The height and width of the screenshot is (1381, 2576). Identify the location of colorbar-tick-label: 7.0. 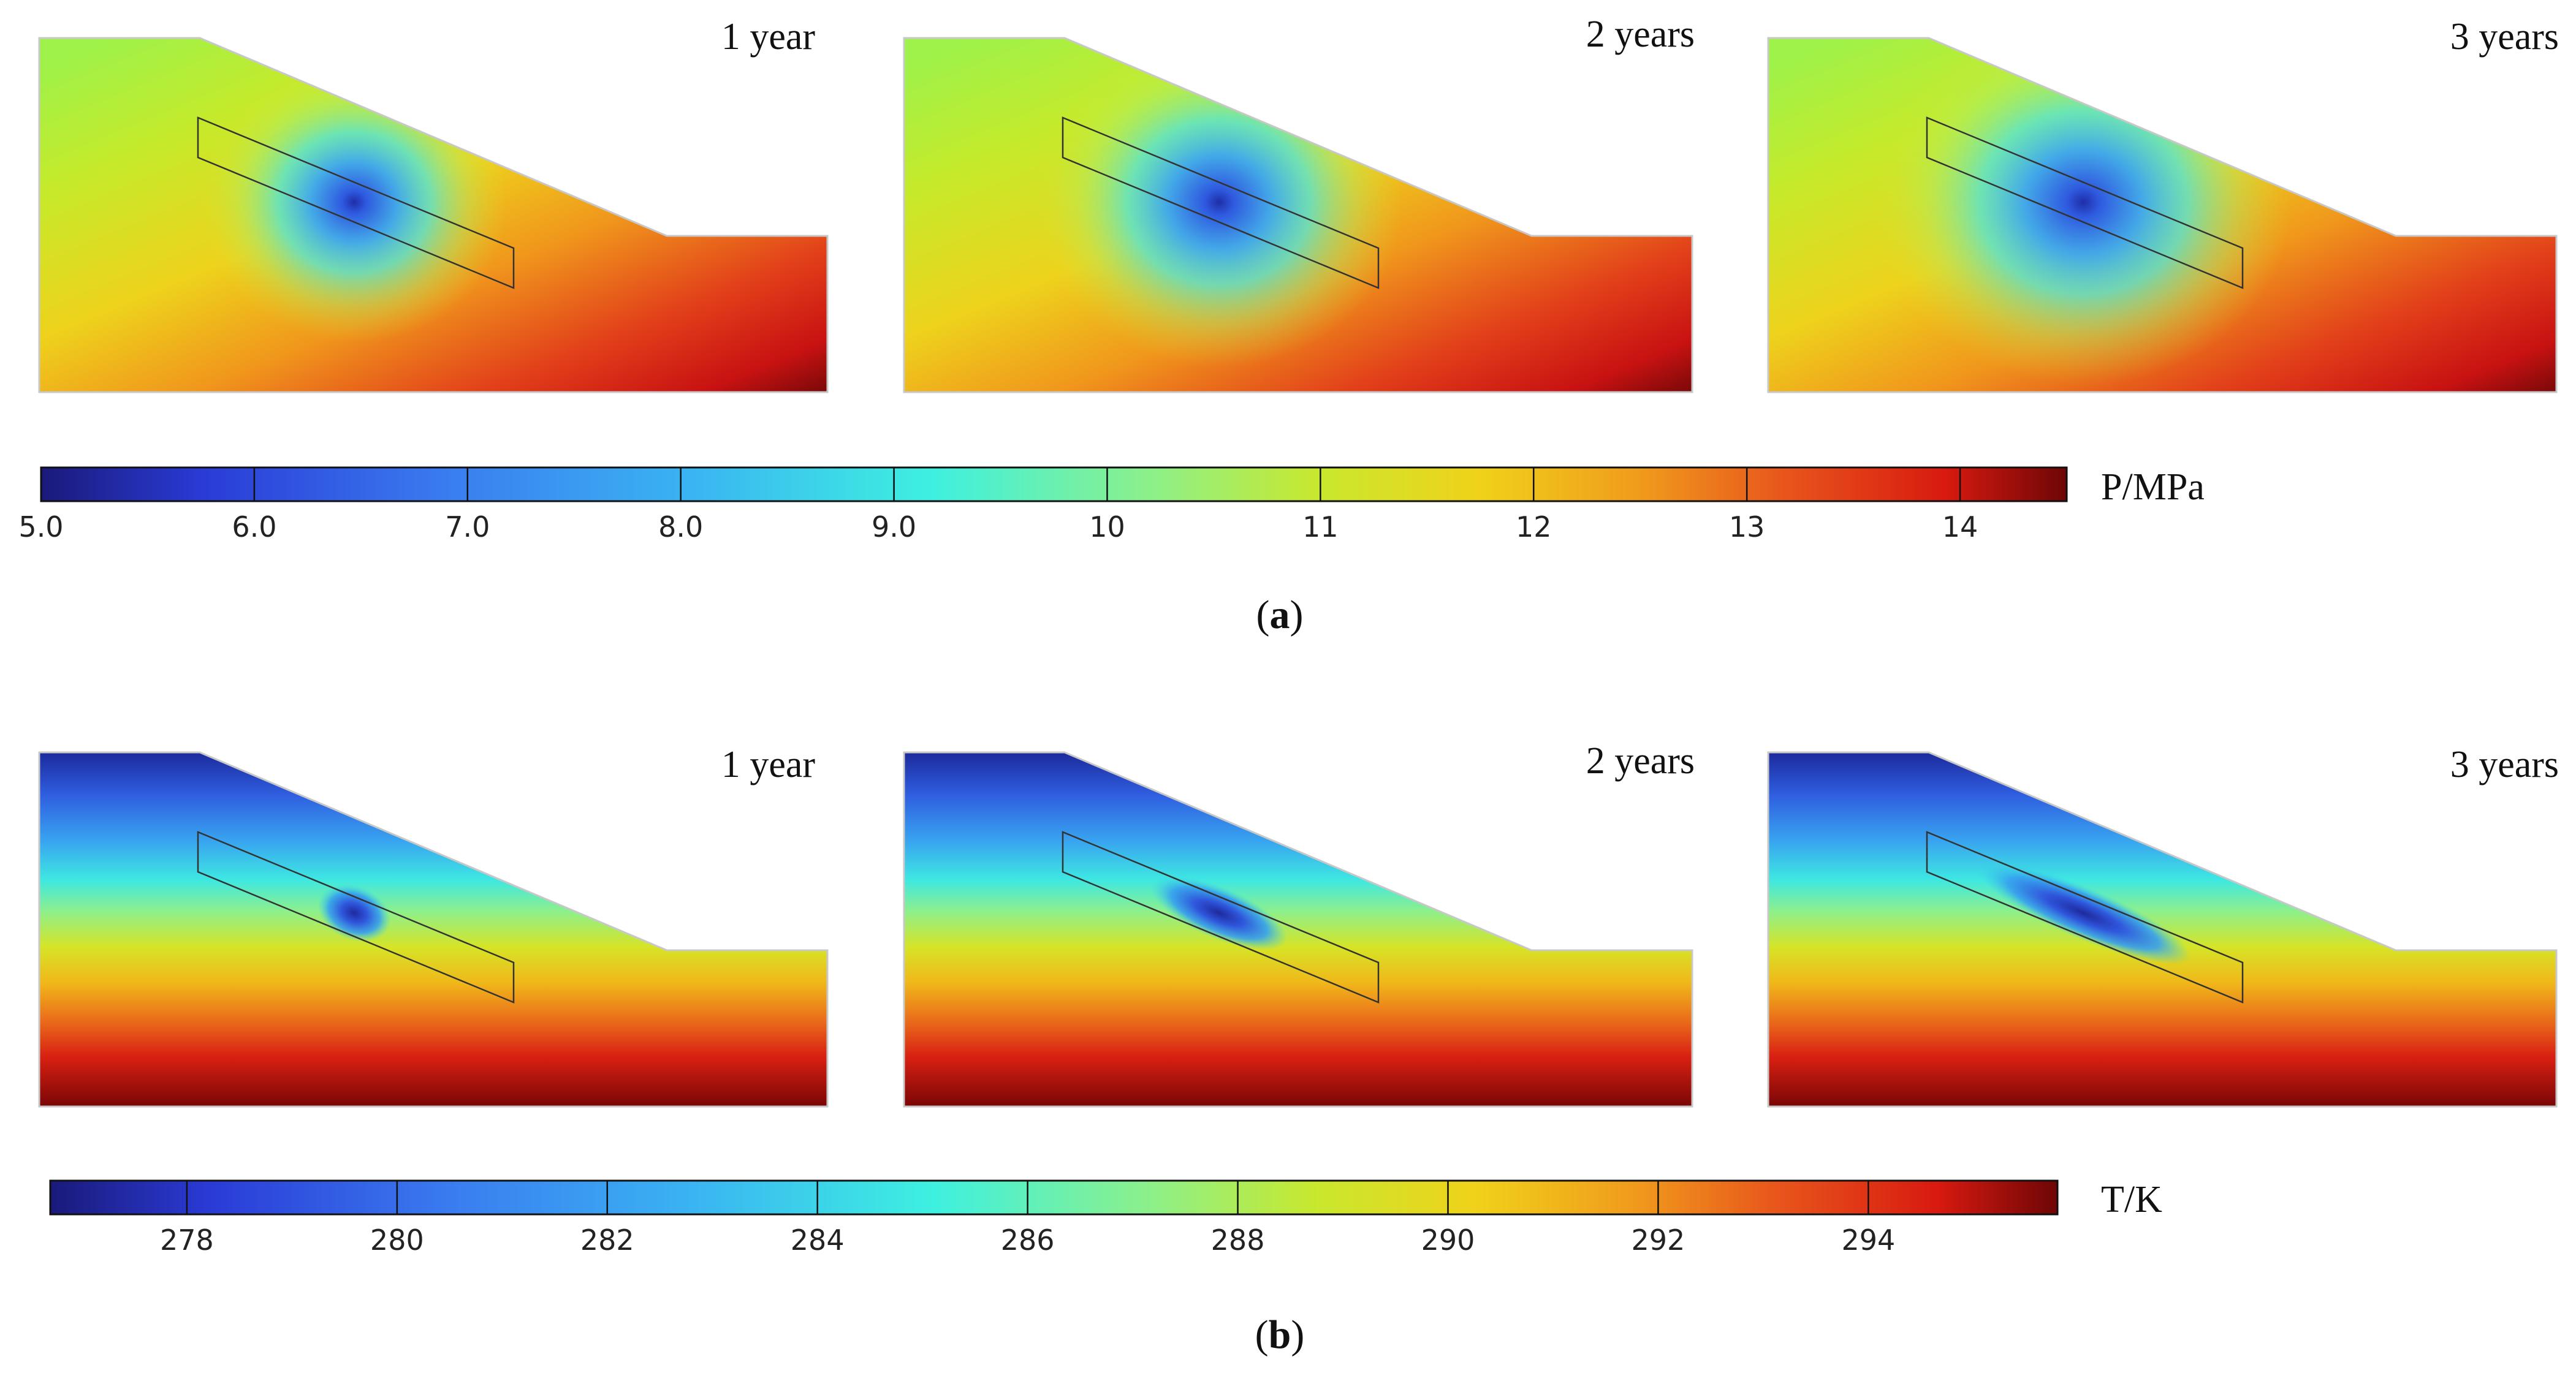
(467, 527).